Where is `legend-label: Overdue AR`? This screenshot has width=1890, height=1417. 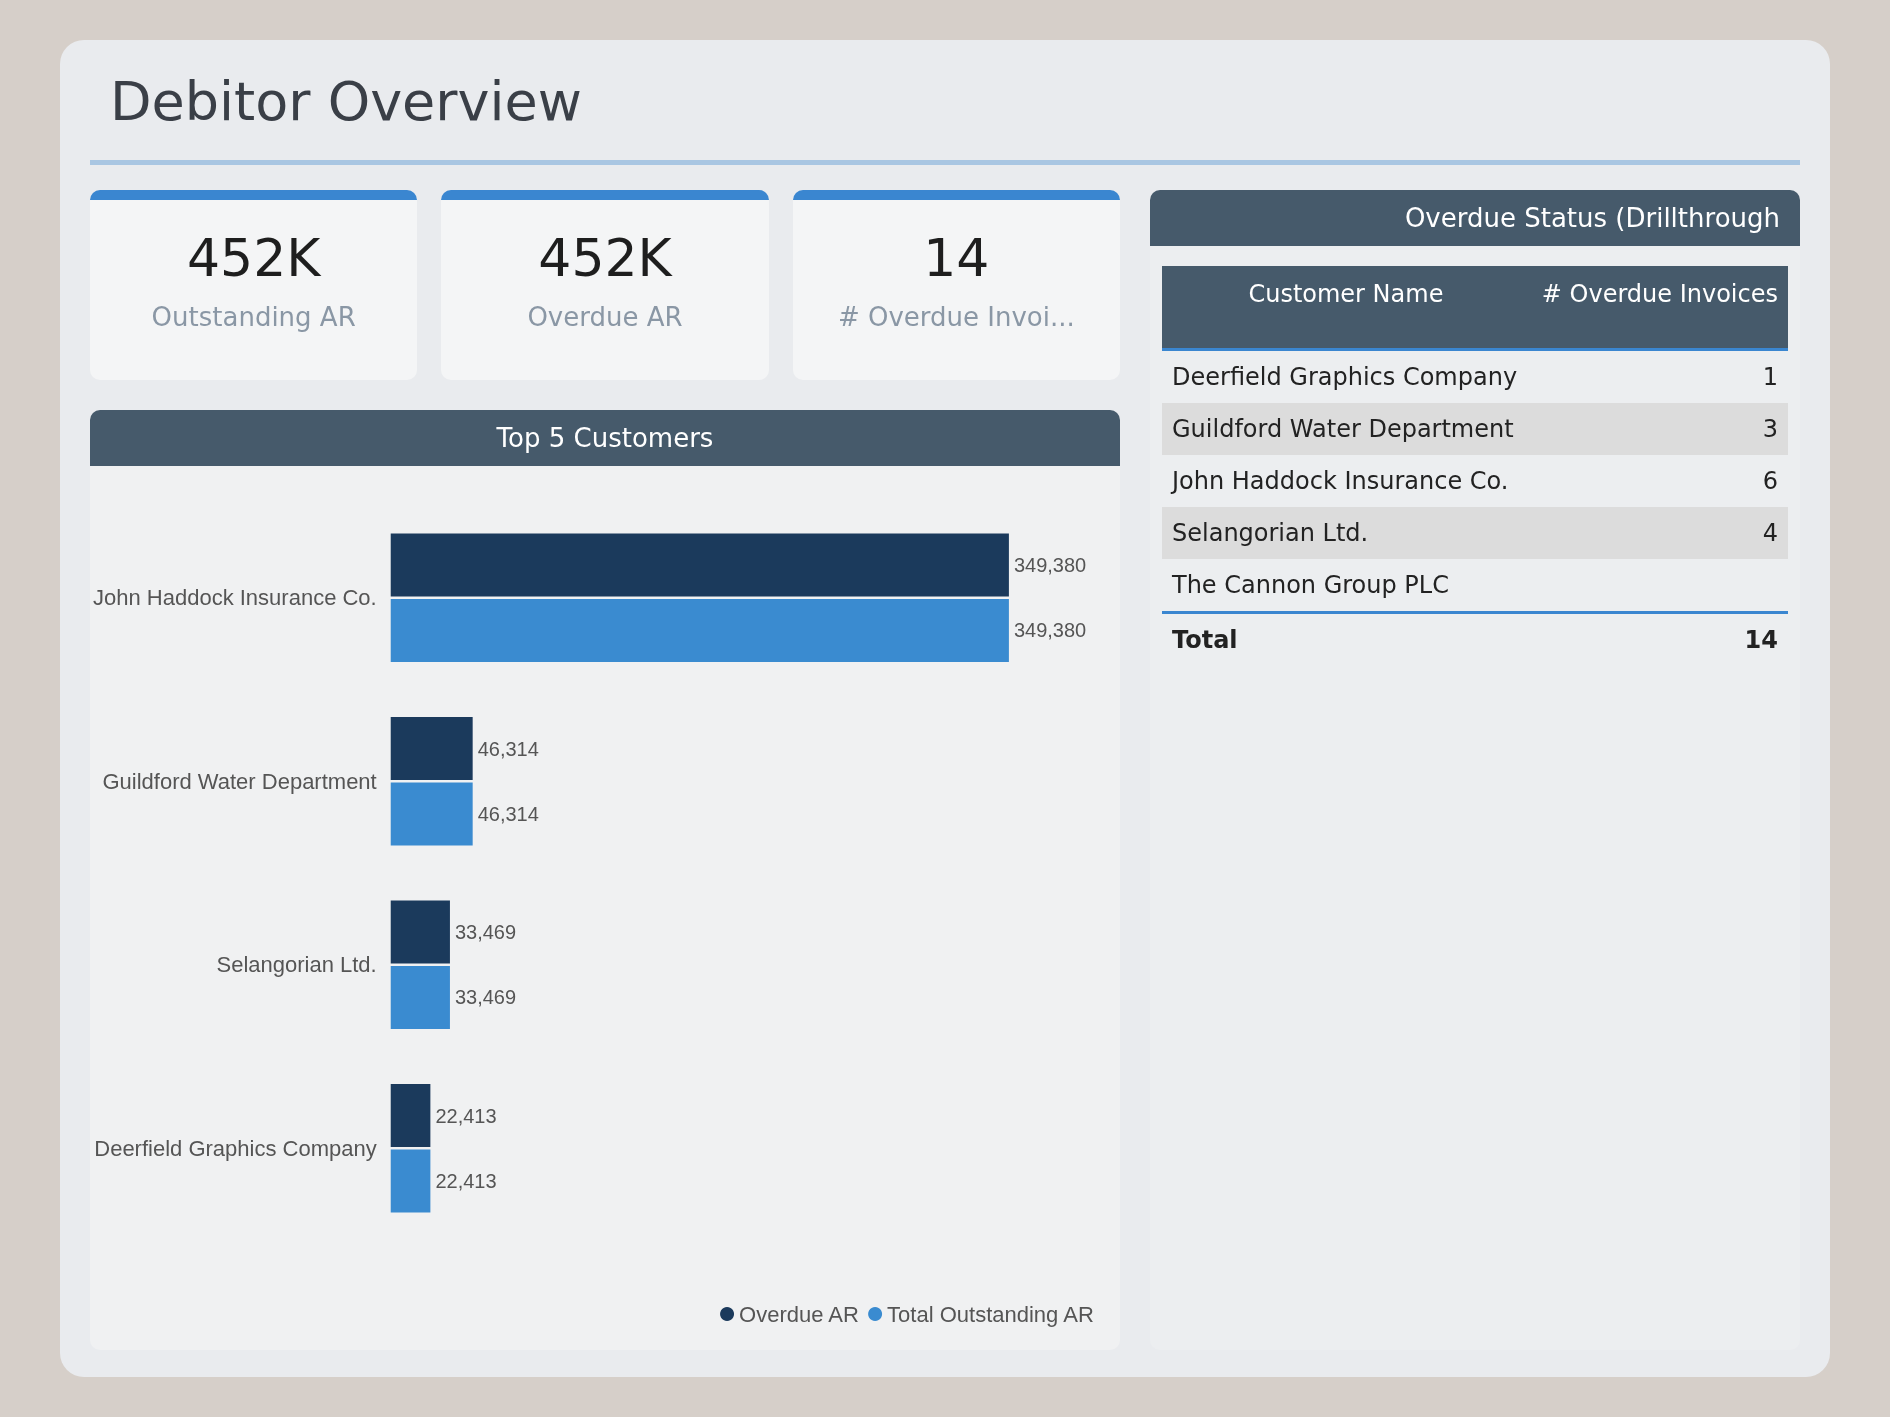 legend-label: Overdue AR is located at coordinates (799, 1314).